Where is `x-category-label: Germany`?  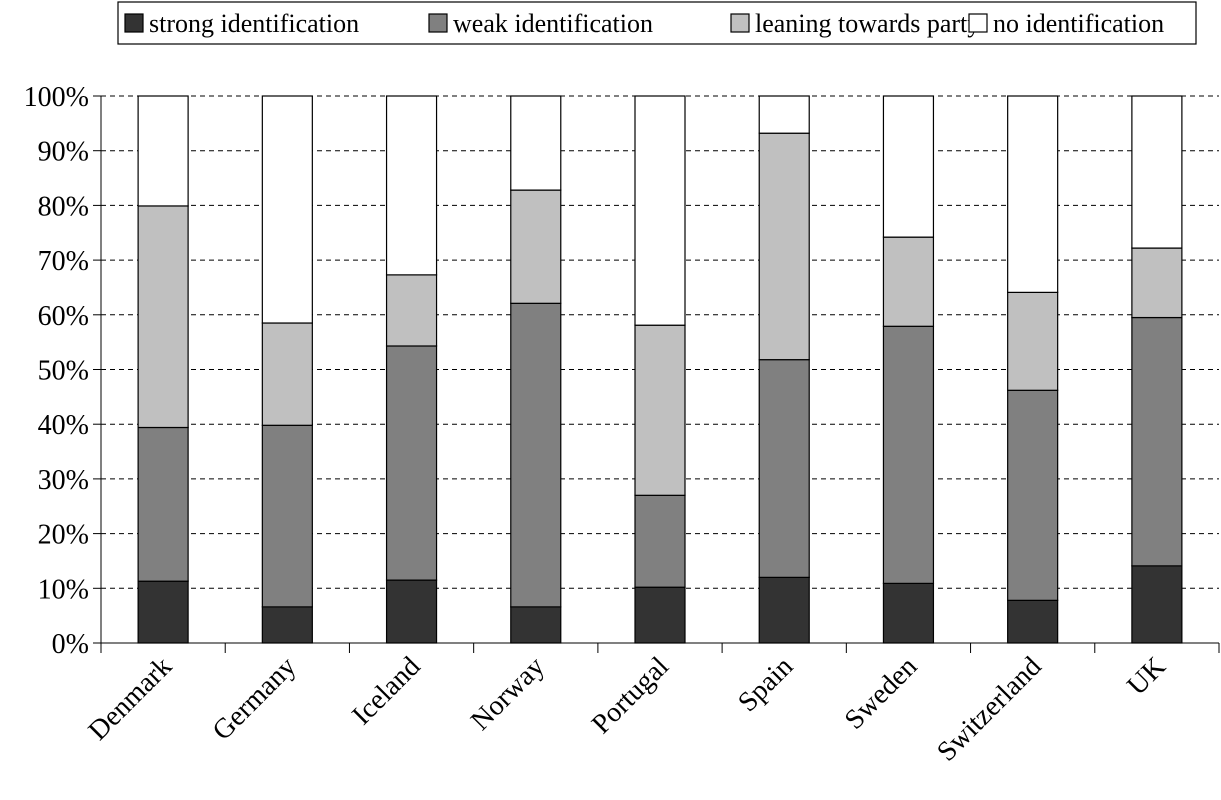 x-category-label: Germany is located at coordinates (255, 699).